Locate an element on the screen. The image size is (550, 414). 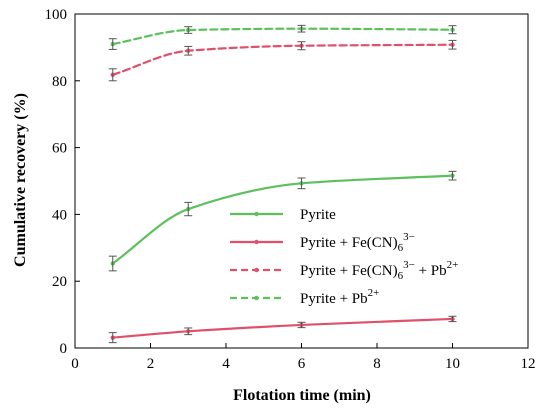
legend-item: Pyrite + Fe(CN)63− + Pb2+ is located at coordinates (344, 270).